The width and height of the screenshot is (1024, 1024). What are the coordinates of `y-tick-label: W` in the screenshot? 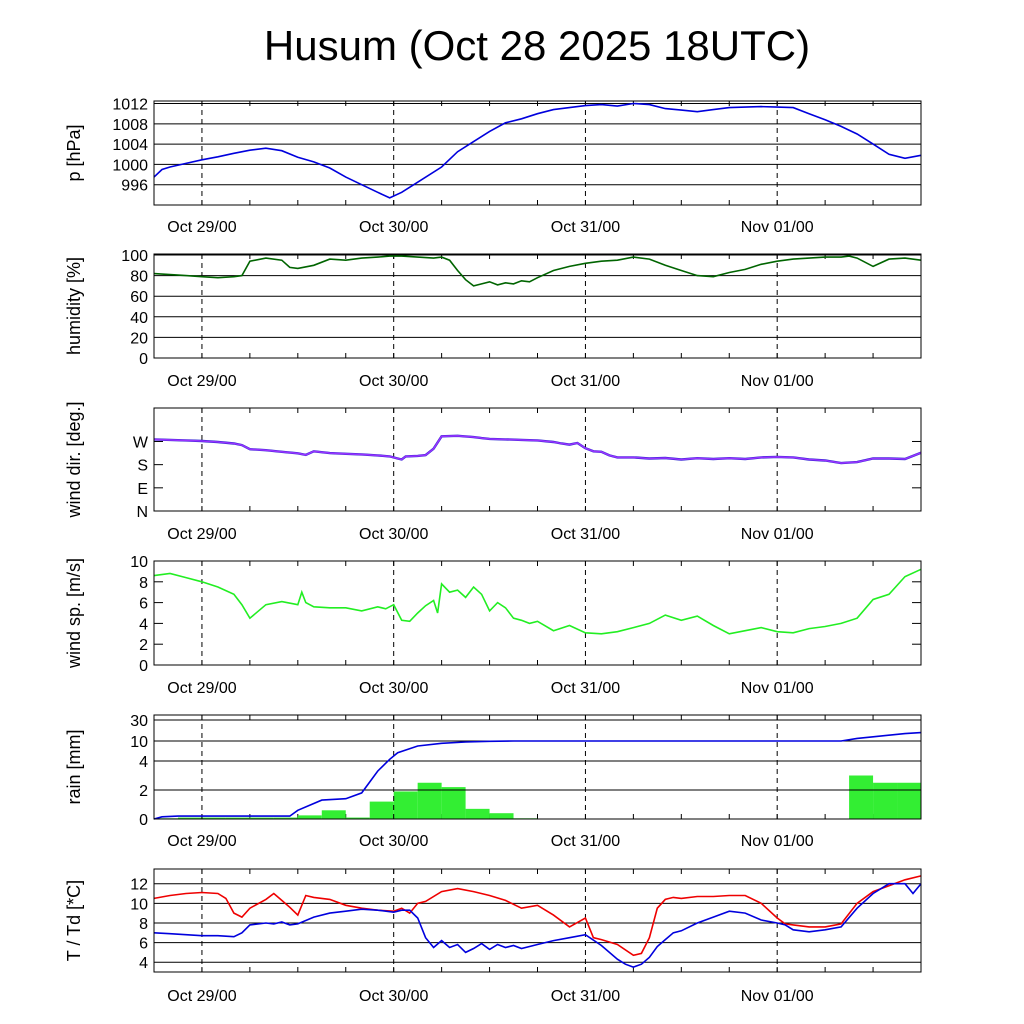 It's located at (141, 442).